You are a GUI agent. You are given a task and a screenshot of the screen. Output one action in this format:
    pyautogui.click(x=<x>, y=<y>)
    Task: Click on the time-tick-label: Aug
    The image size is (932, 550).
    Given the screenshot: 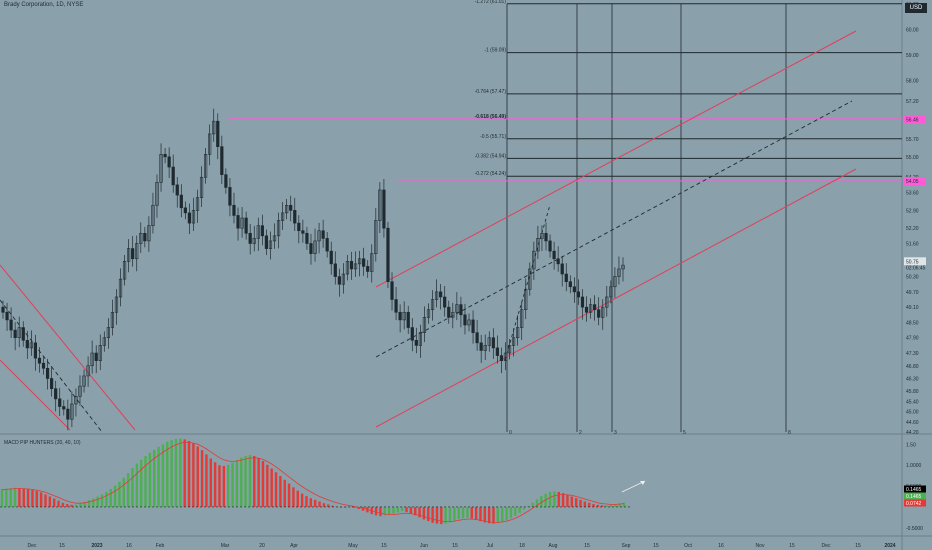 What is the action you would take?
    pyautogui.click(x=553, y=546)
    